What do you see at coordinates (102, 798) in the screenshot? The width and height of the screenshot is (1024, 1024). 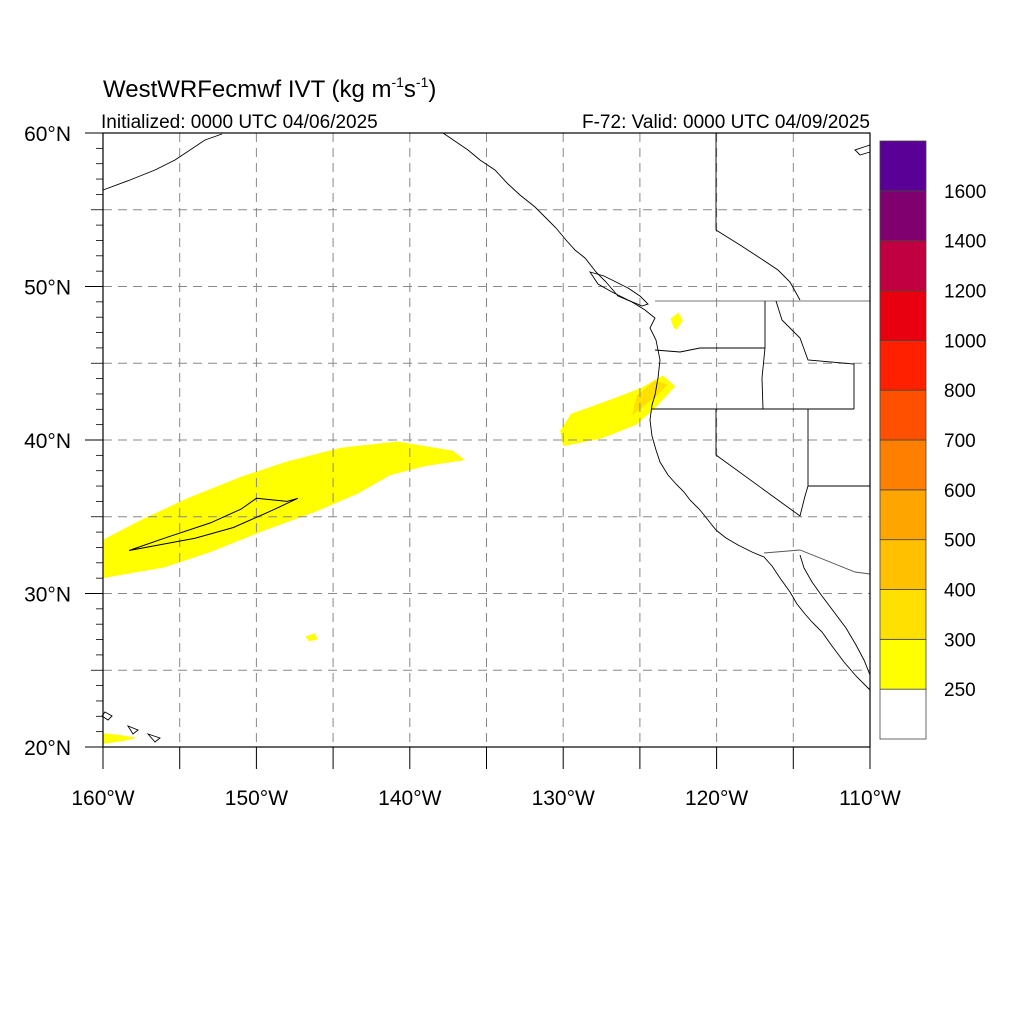 I see `lon-tick-label: 160°W` at bounding box center [102, 798].